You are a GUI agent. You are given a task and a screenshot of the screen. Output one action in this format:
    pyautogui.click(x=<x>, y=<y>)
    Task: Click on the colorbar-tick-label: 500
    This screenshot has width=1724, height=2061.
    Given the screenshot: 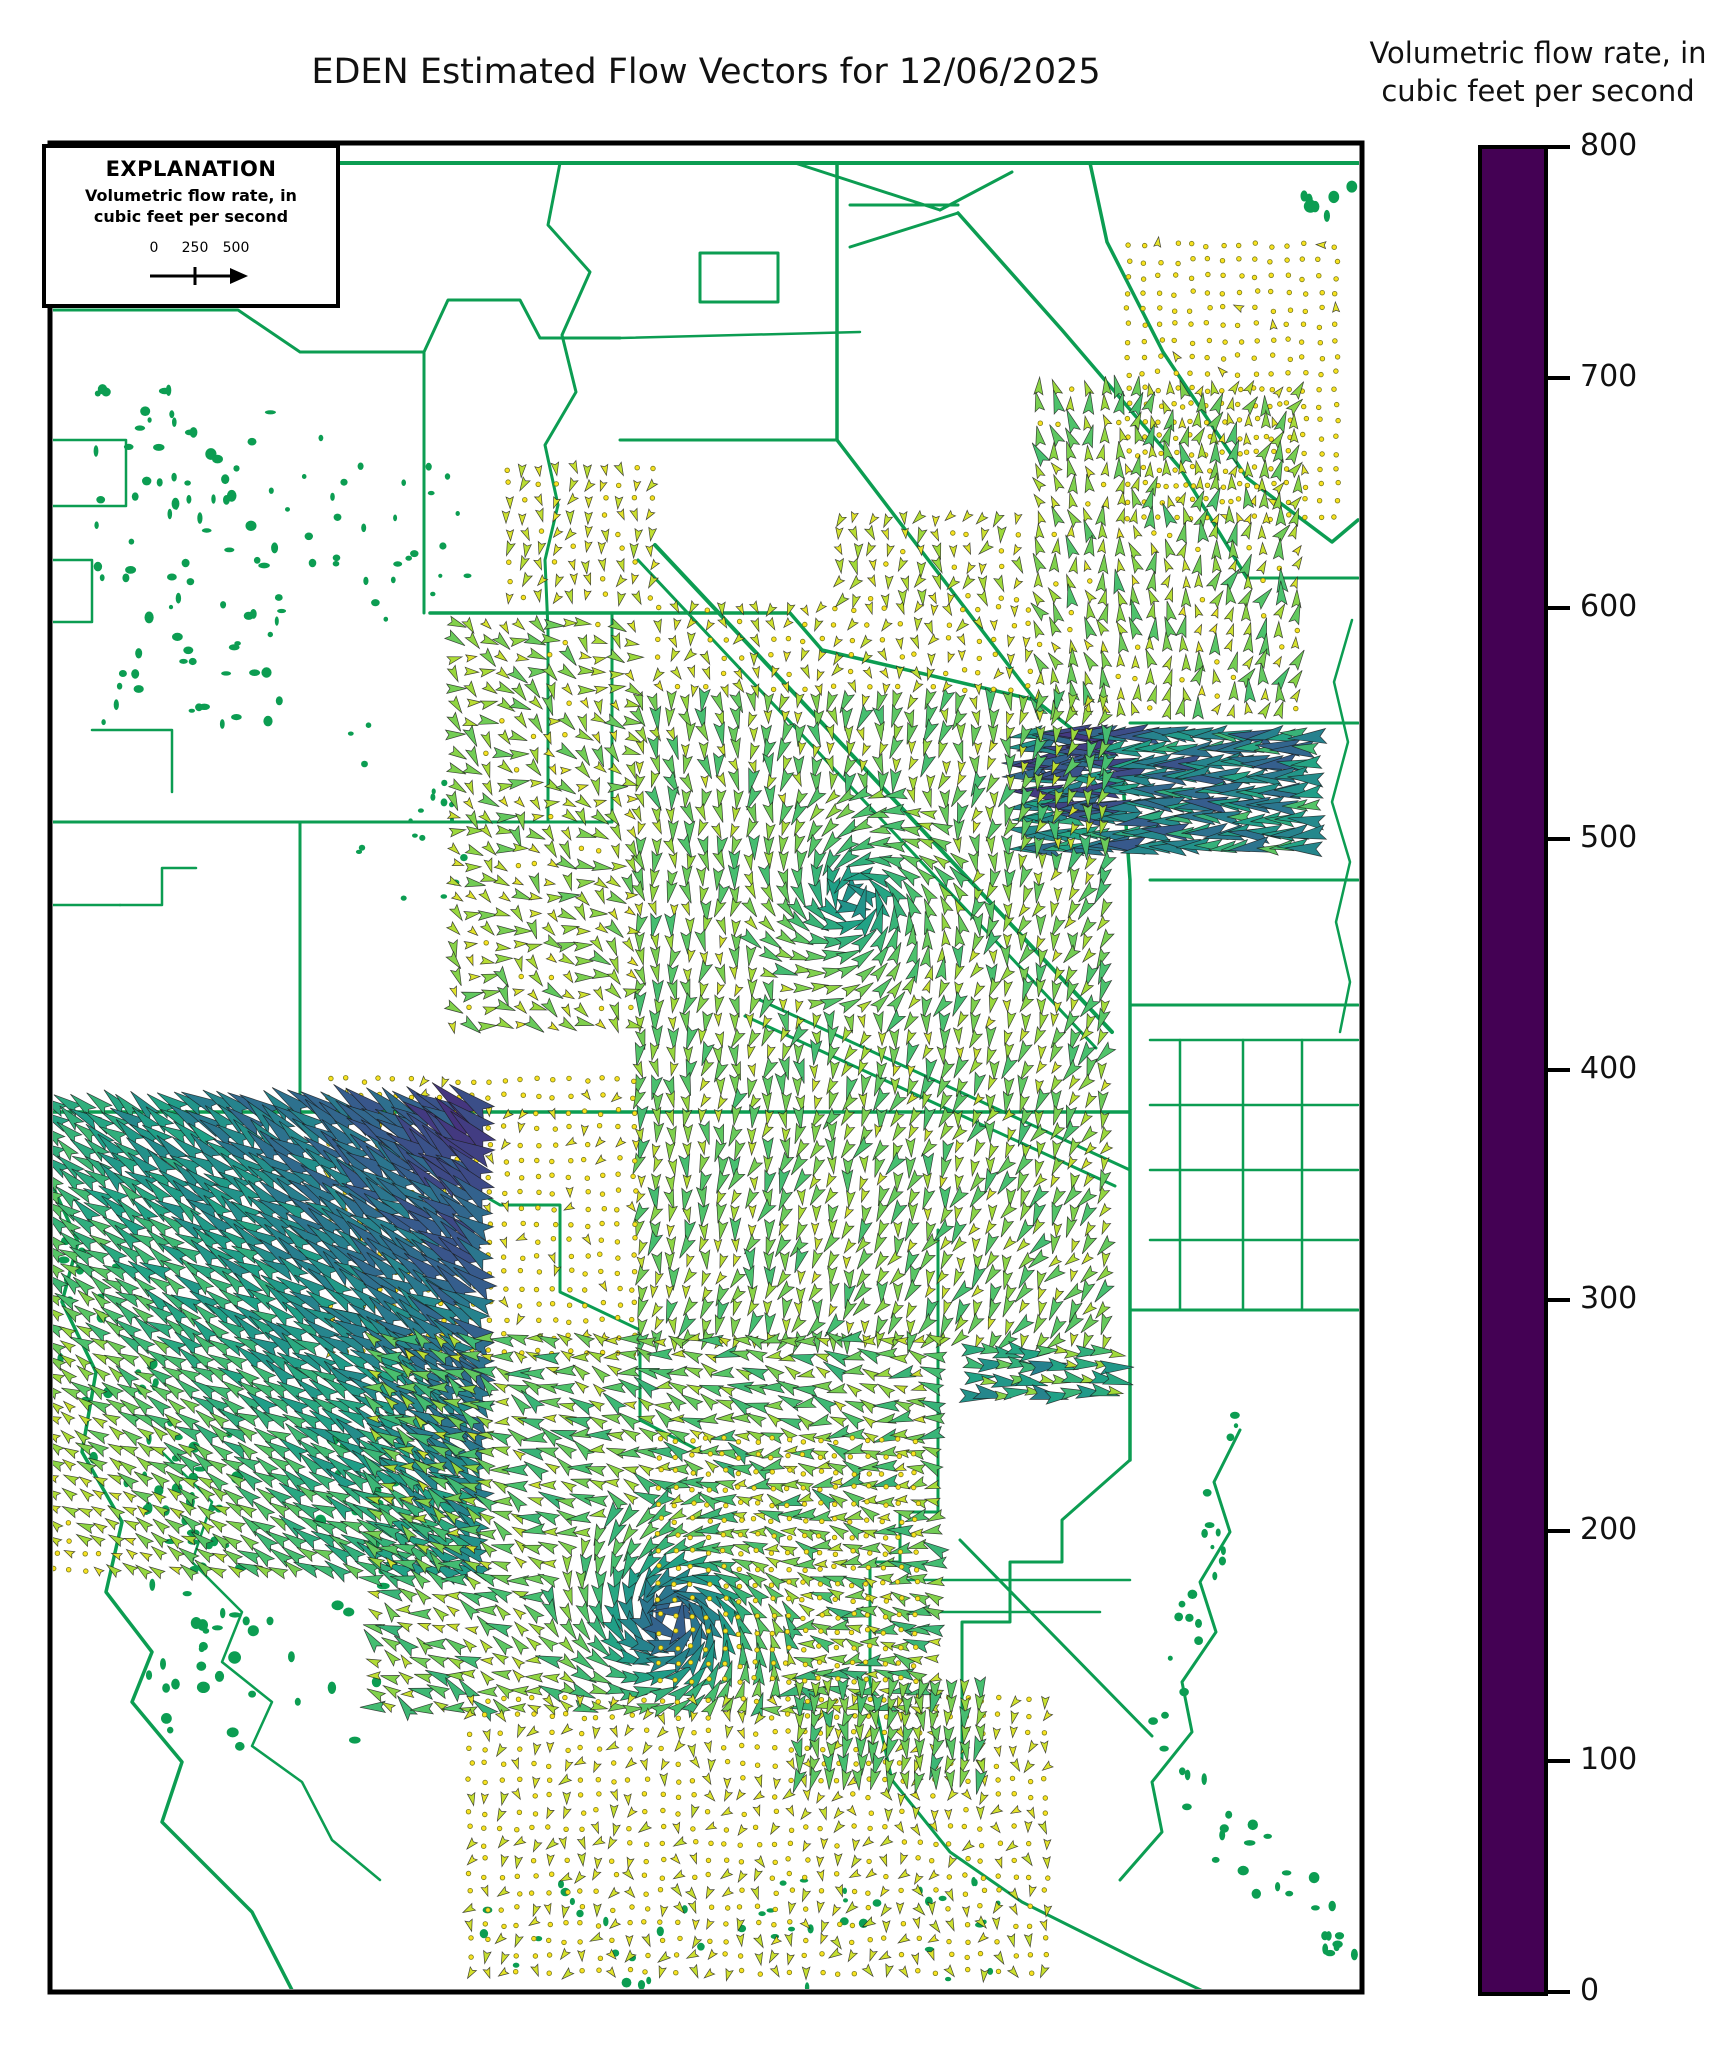 What is the action you would take?
    pyautogui.click(x=1609, y=837)
    